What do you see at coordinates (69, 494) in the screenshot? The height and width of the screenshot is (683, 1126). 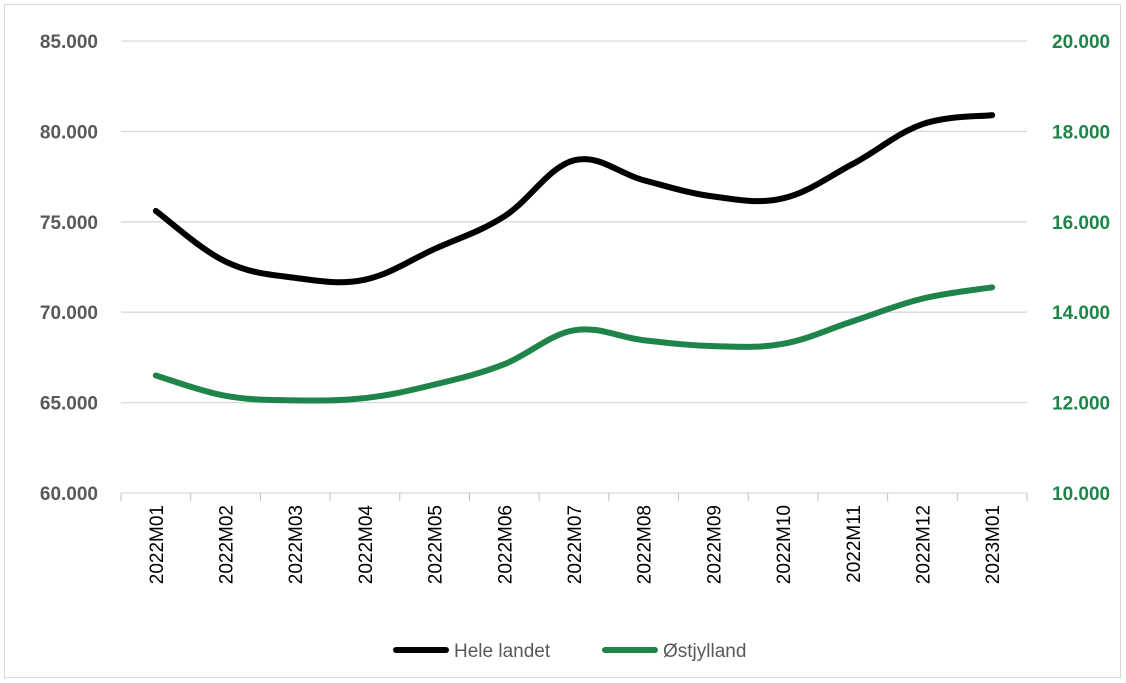 I see `left-tick-label: 60.000` at bounding box center [69, 494].